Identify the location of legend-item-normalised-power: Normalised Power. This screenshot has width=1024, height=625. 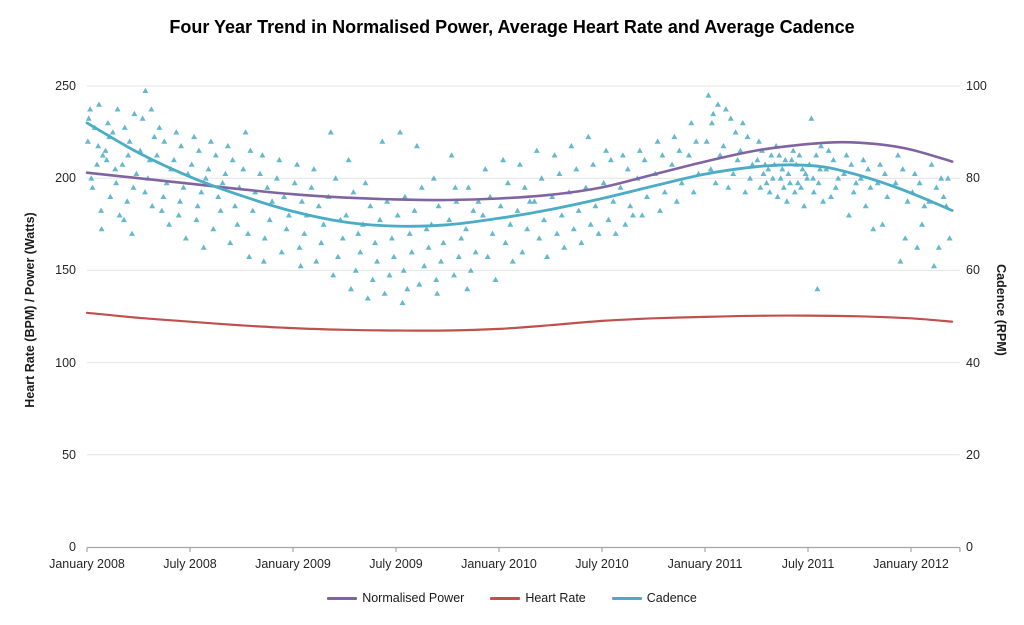
(395, 598).